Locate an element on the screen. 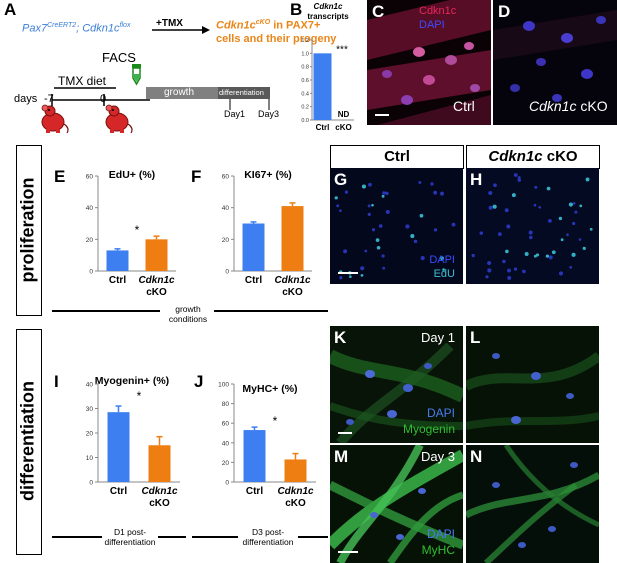 The width and height of the screenshot is (617, 563). chart-i-category-label: Cdkn1c is located at coordinates (159, 491).